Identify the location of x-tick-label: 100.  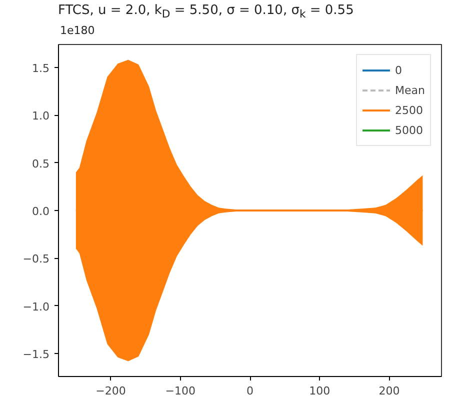
(319, 391).